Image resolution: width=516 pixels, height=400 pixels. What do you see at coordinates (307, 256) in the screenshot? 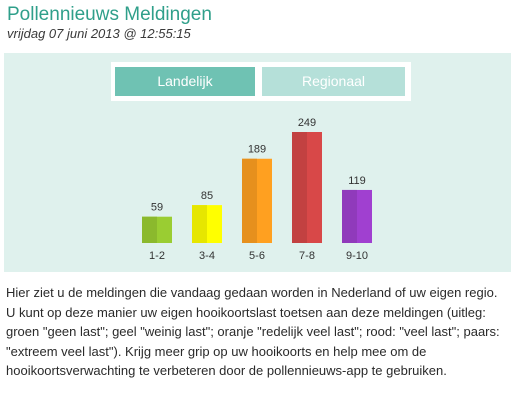
I see `category-label: 7-8` at bounding box center [307, 256].